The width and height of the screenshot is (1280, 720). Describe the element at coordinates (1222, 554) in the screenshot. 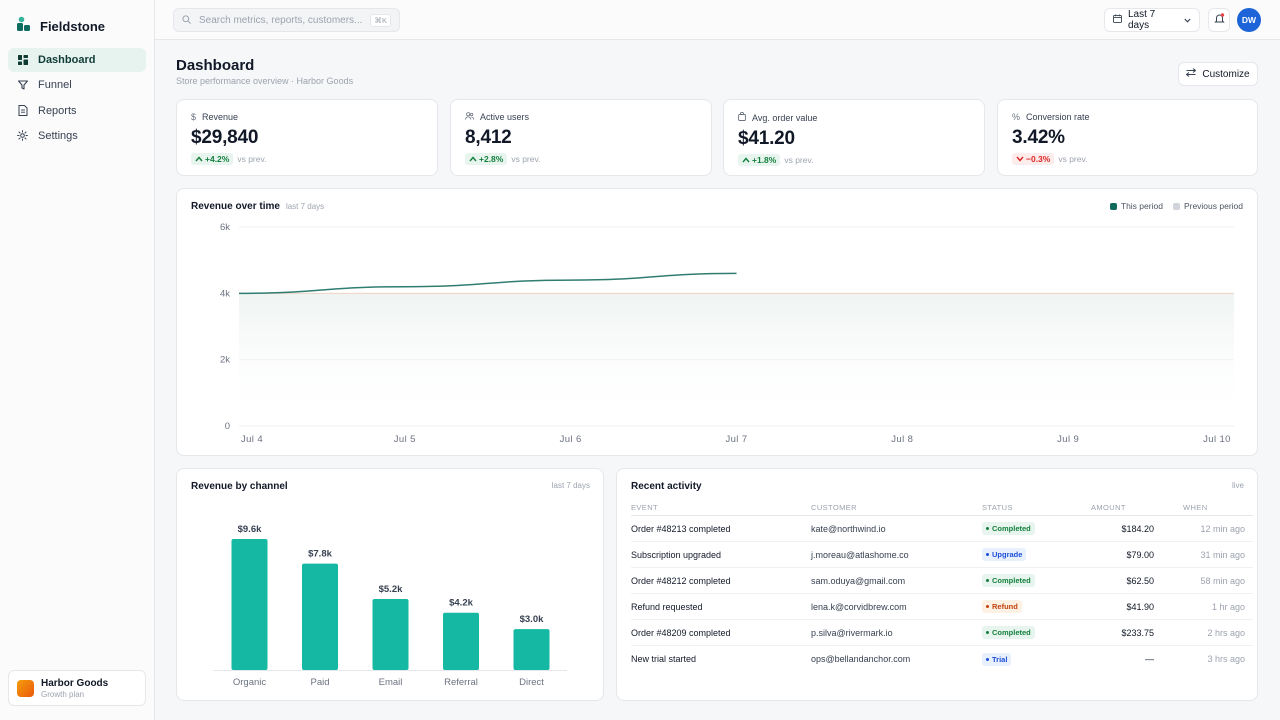

I see `when-cell: 31 min ago` at that location.